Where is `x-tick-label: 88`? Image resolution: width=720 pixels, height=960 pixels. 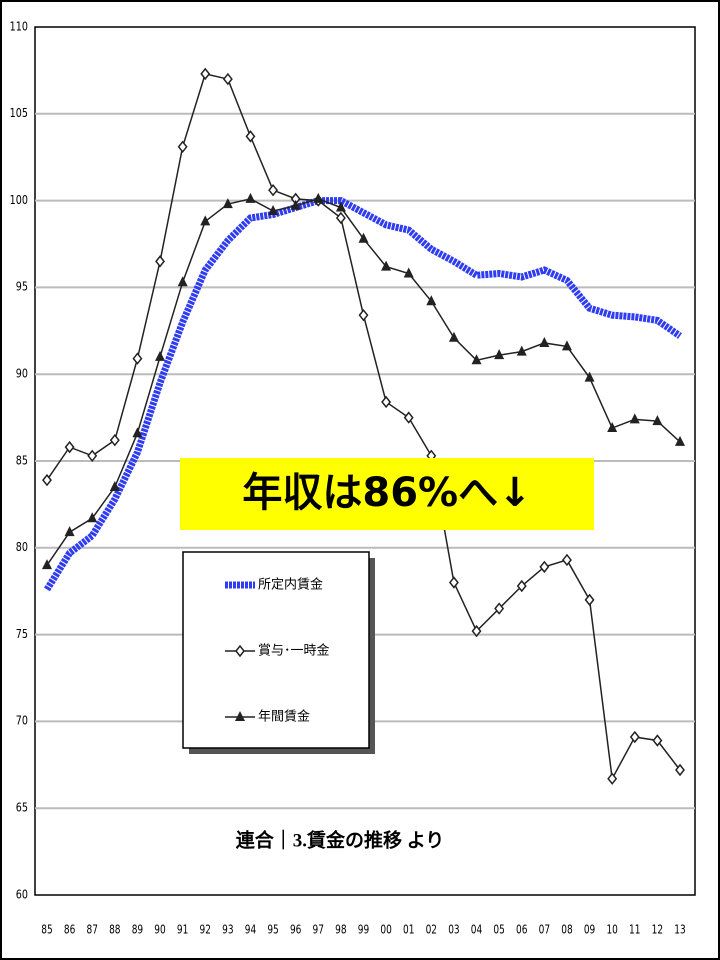 x-tick-label: 88 is located at coordinates (115, 930).